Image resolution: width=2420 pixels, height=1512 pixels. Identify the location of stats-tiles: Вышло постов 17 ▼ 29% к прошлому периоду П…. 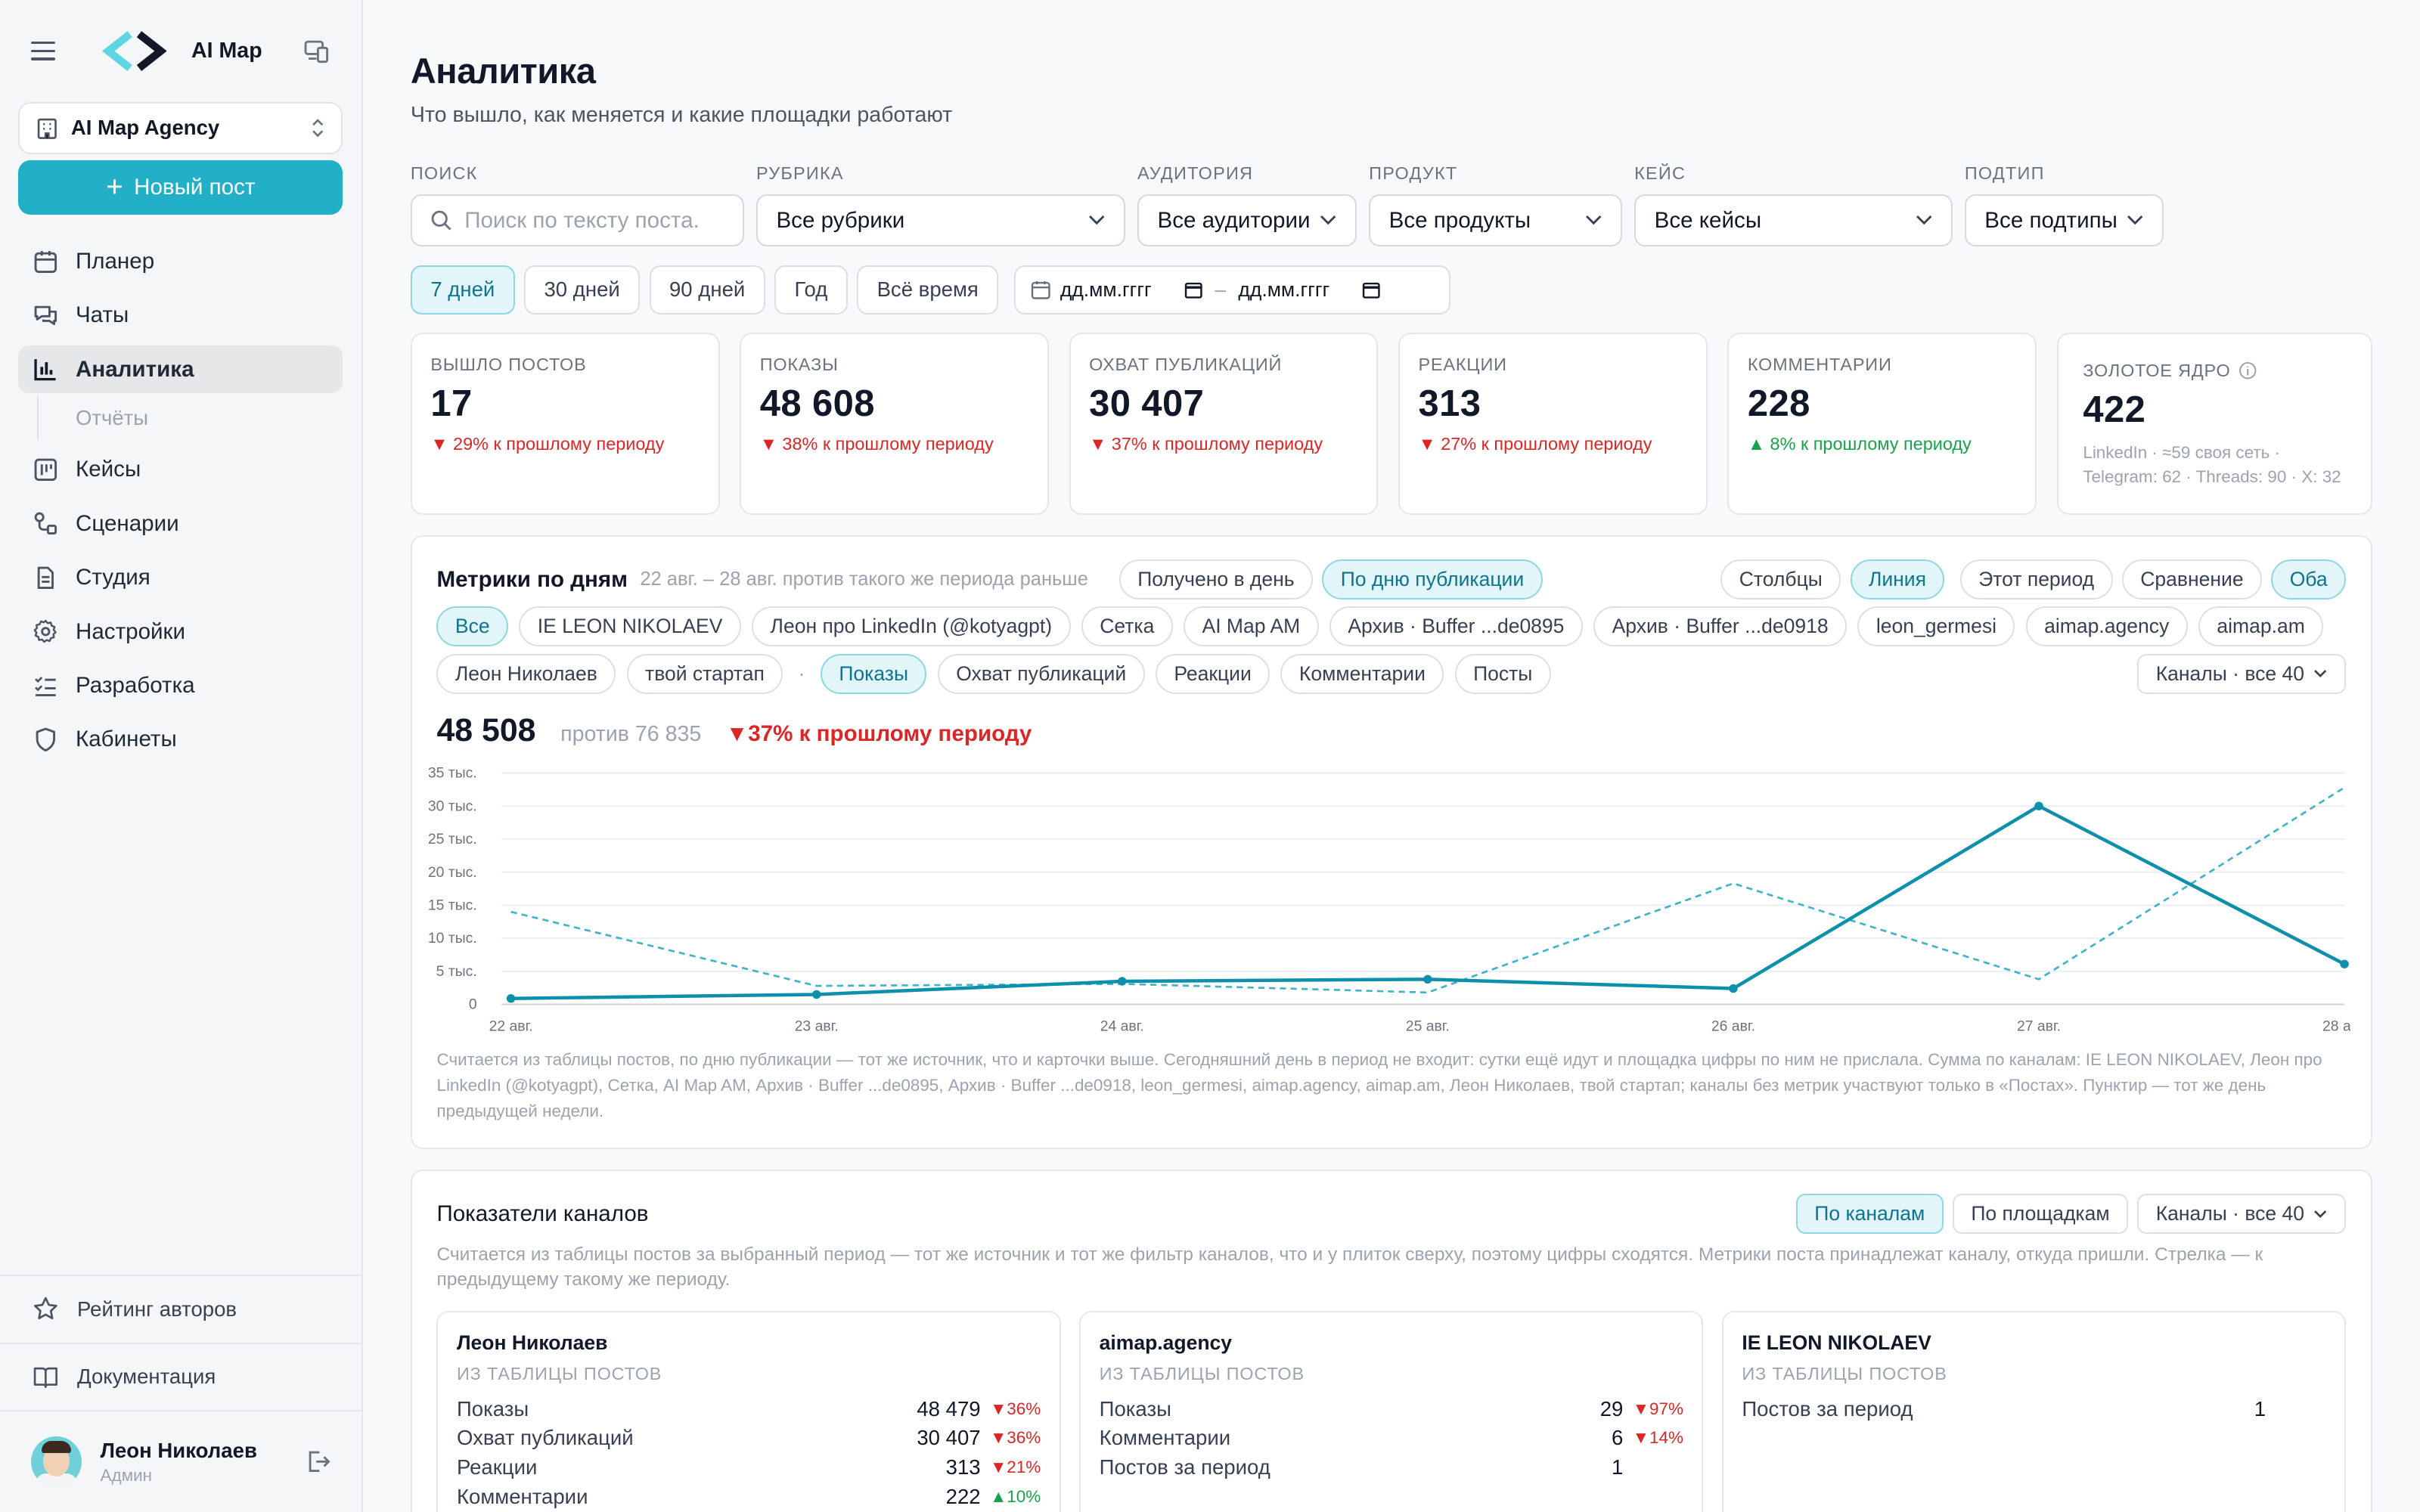
(1391, 424).